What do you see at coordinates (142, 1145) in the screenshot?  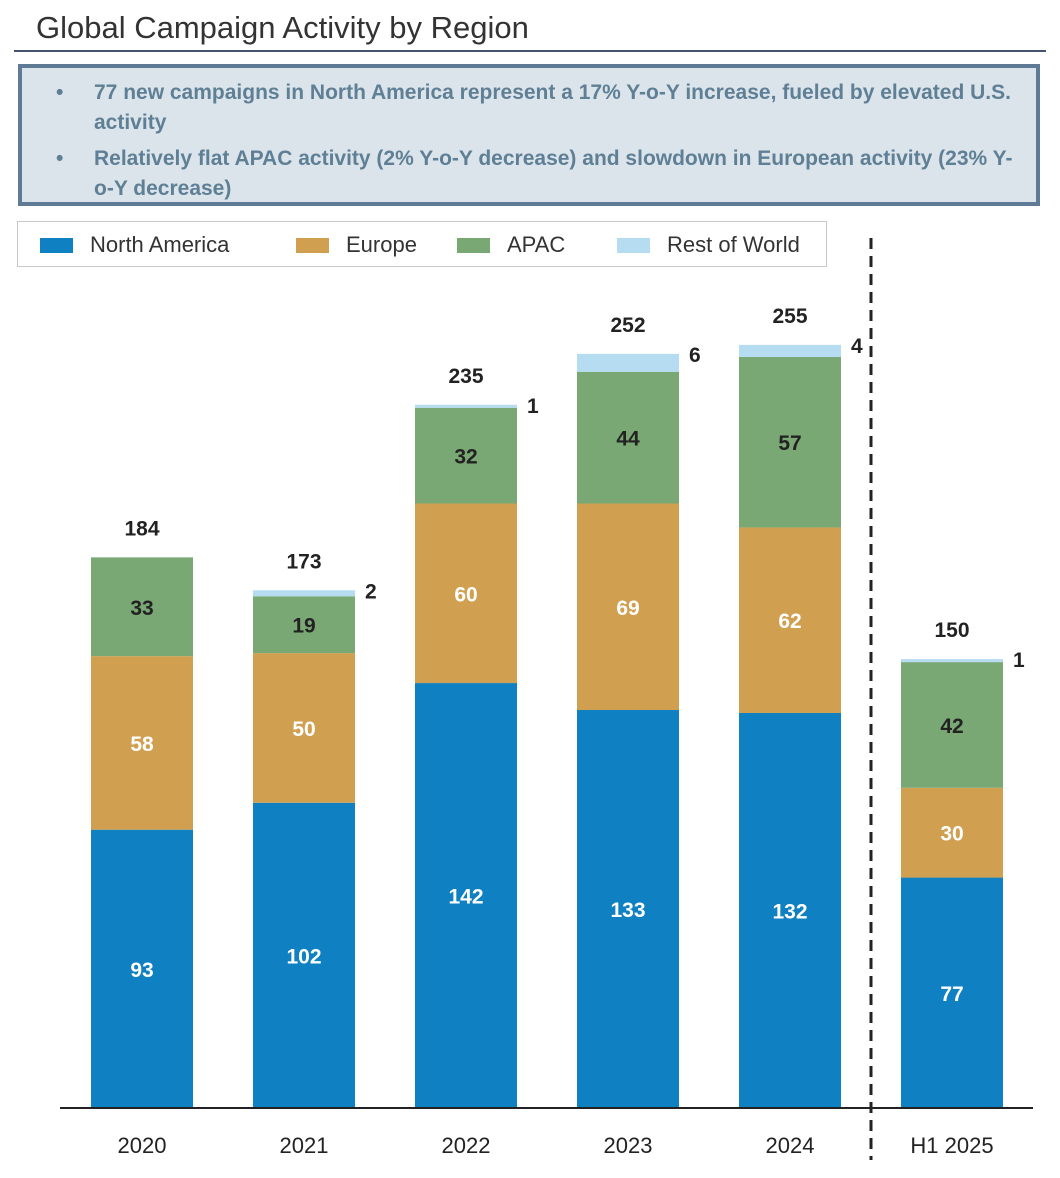 I see `x-tick-label: 2020` at bounding box center [142, 1145].